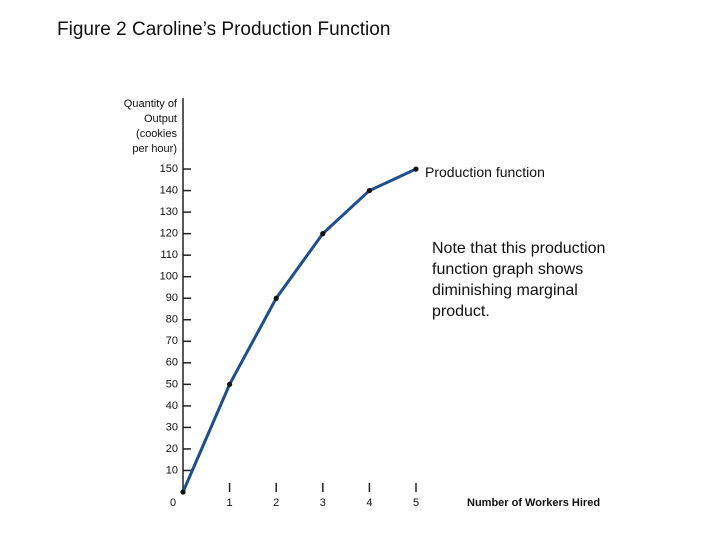  Describe the element at coordinates (154, 149) in the screenshot. I see `y-axis-label: per hour)` at that location.